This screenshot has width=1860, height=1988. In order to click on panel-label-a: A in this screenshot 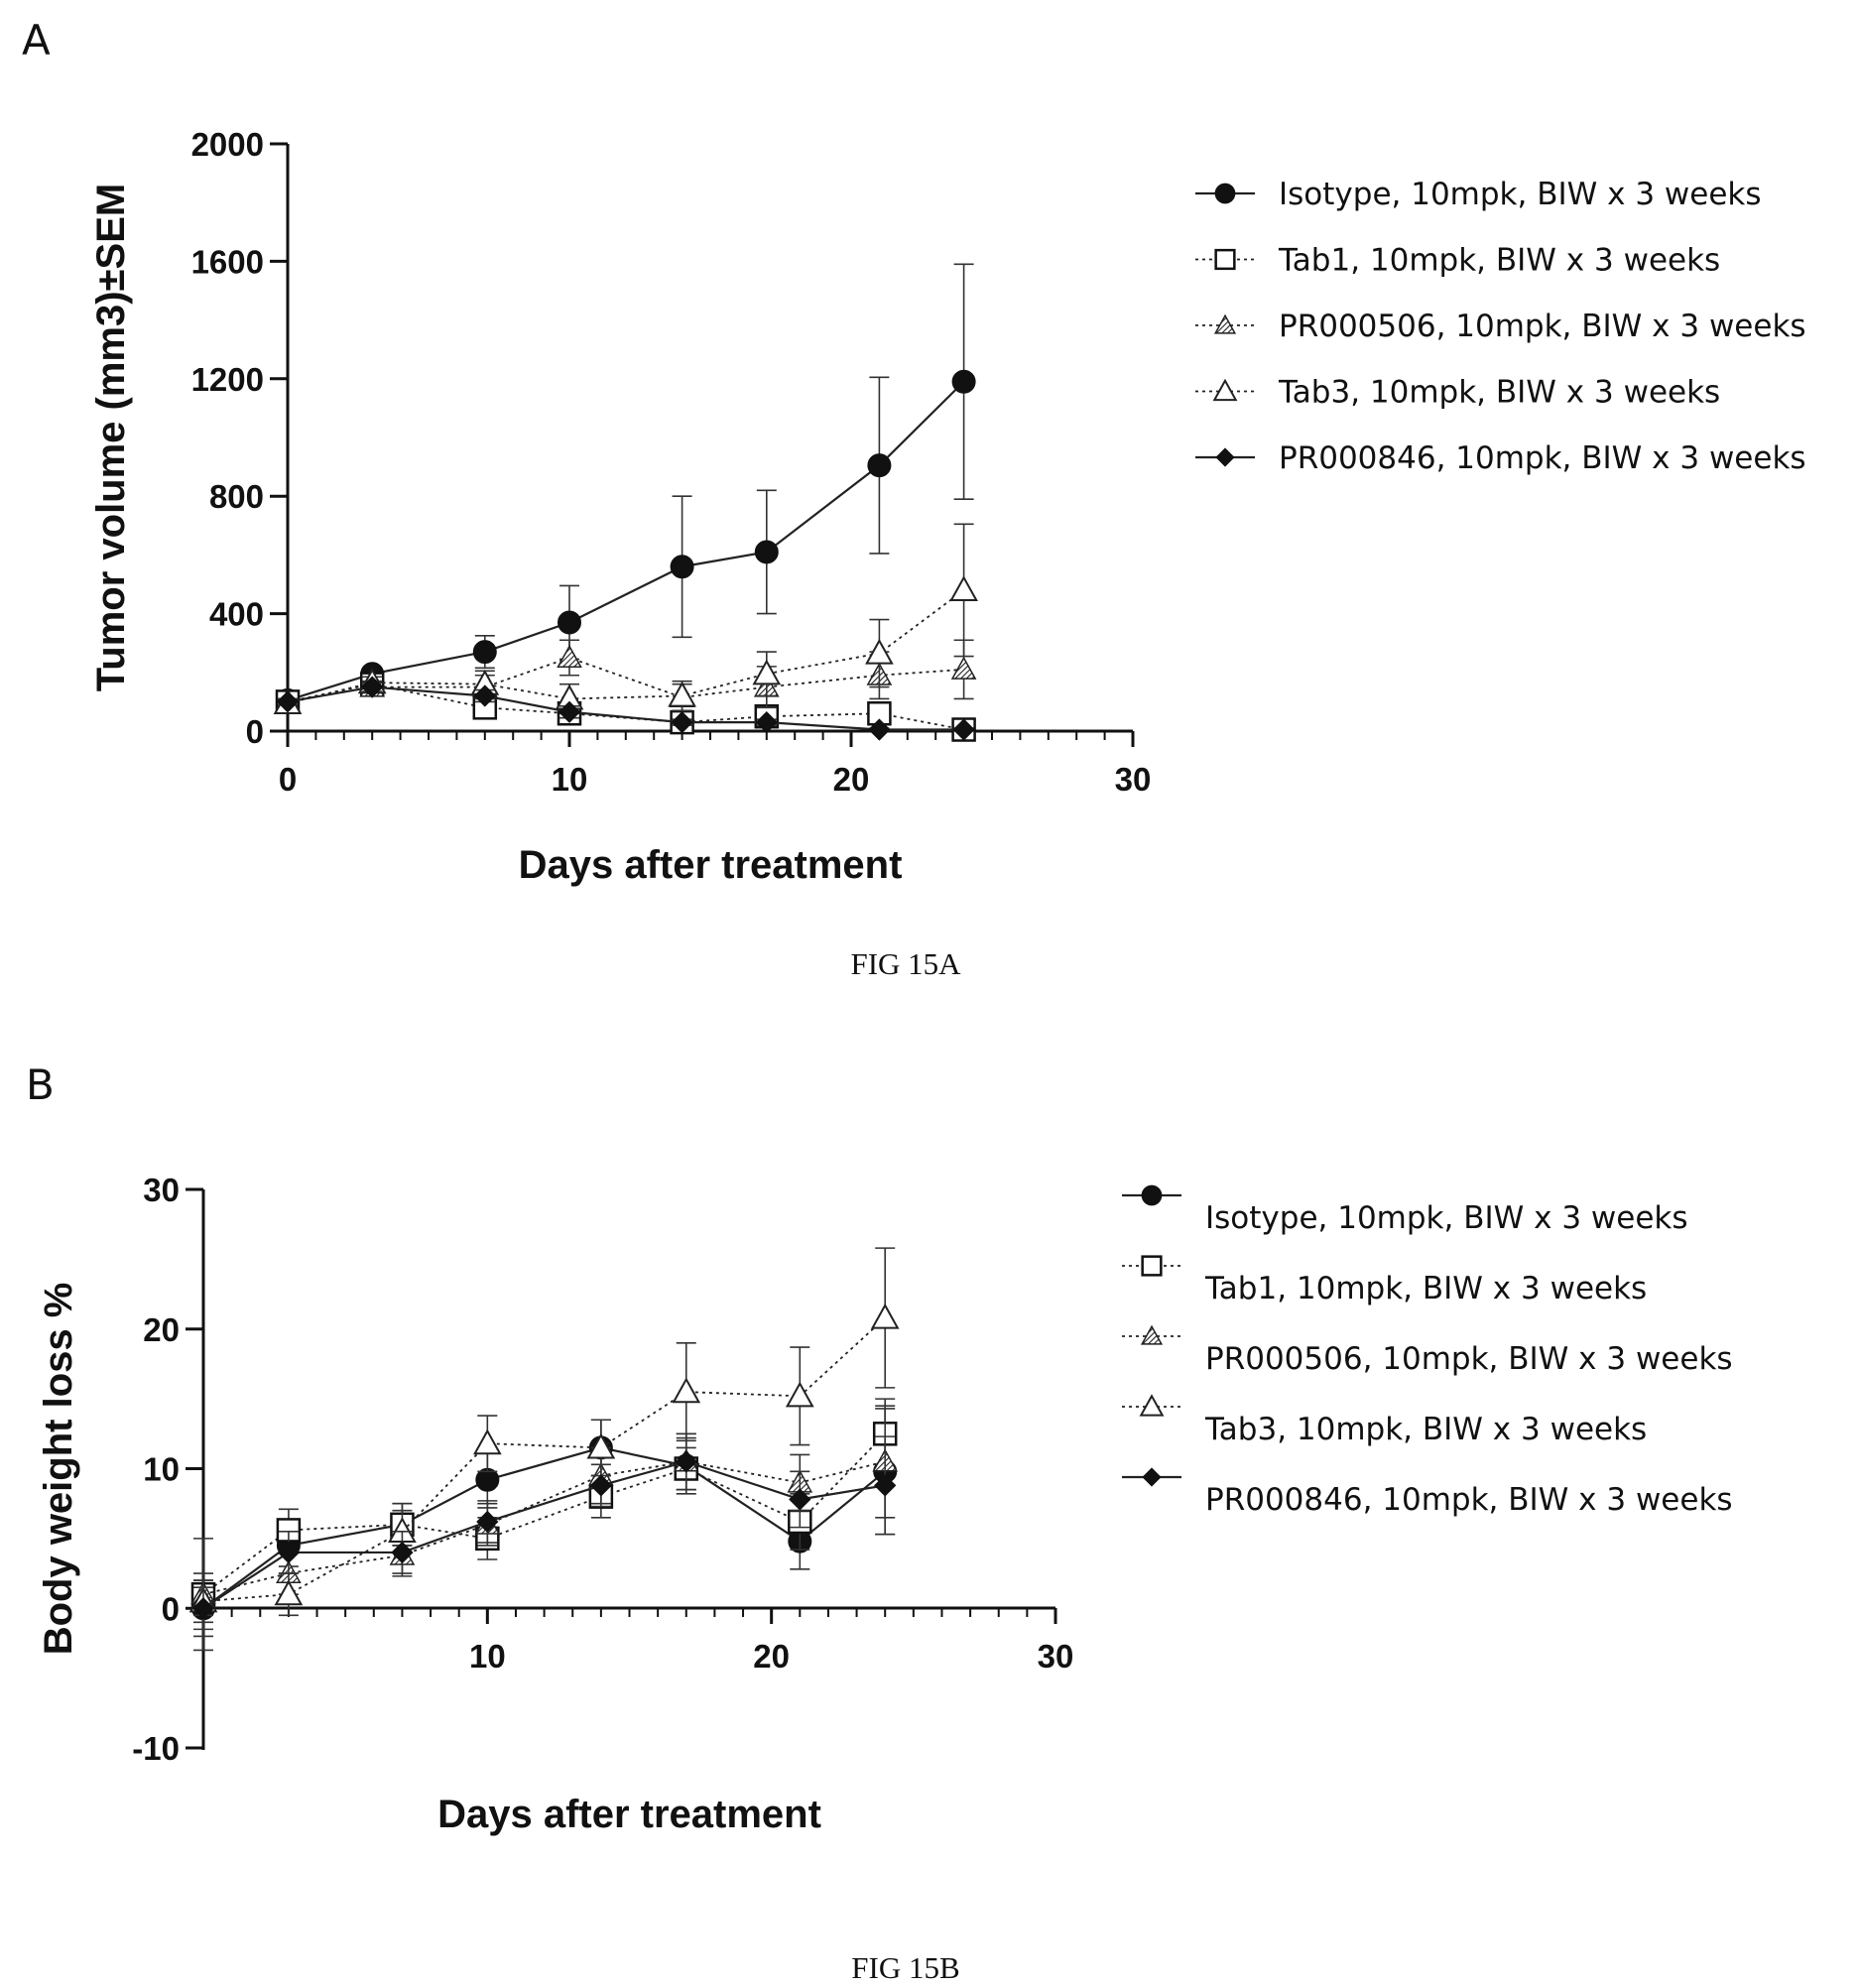, I will do `click(36, 40)`.